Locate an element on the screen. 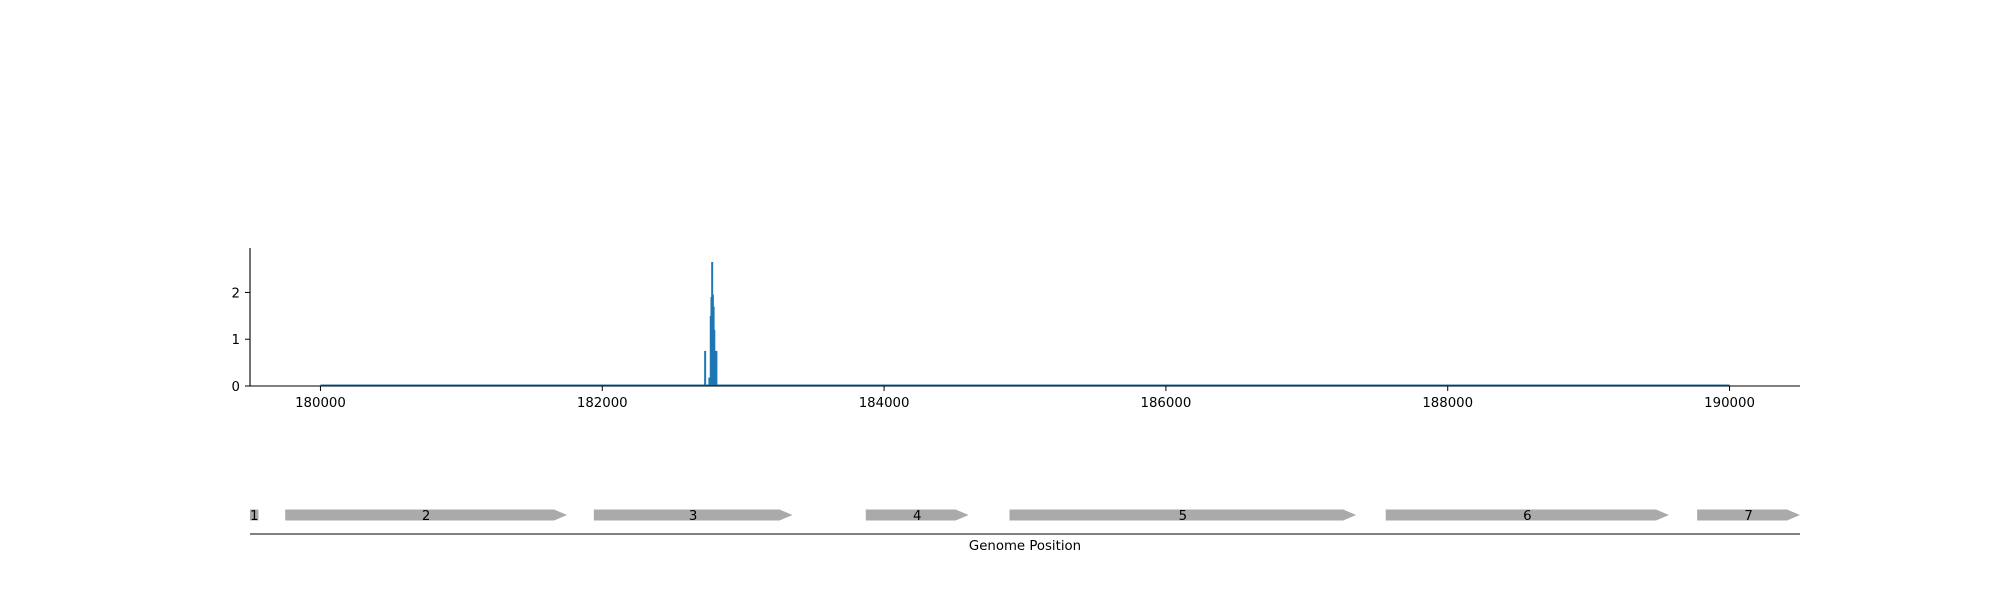 The height and width of the screenshot is (600, 2000). gene-label-5: 5 is located at coordinates (1183, 516).